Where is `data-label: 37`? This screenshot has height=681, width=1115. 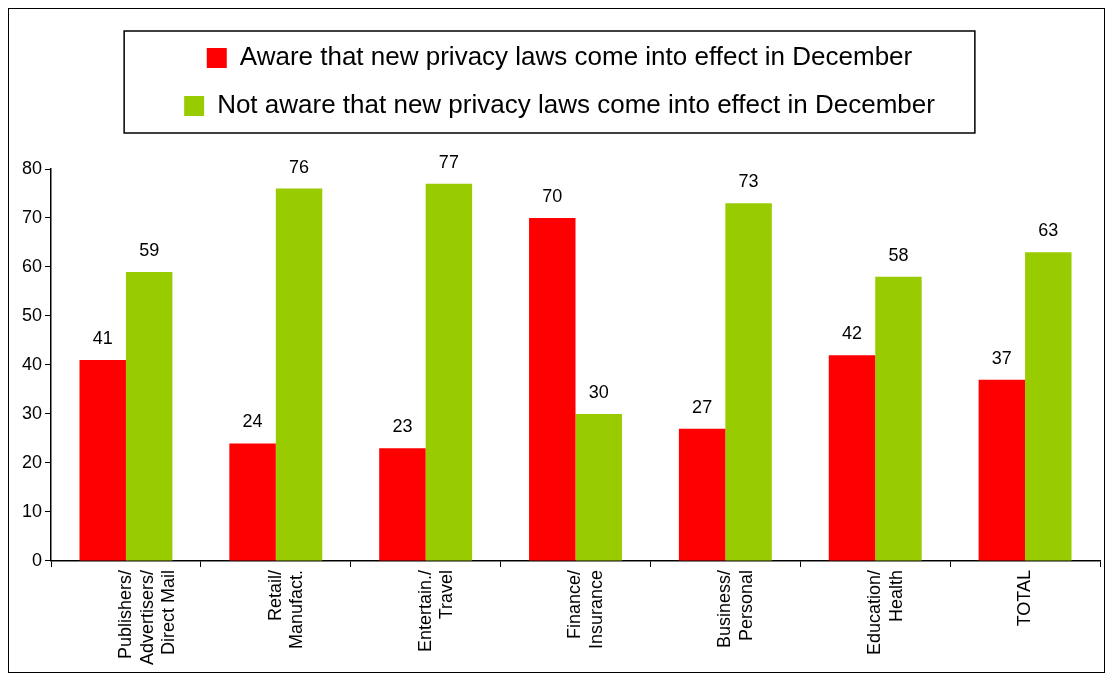
data-label: 37 is located at coordinates (1001, 357).